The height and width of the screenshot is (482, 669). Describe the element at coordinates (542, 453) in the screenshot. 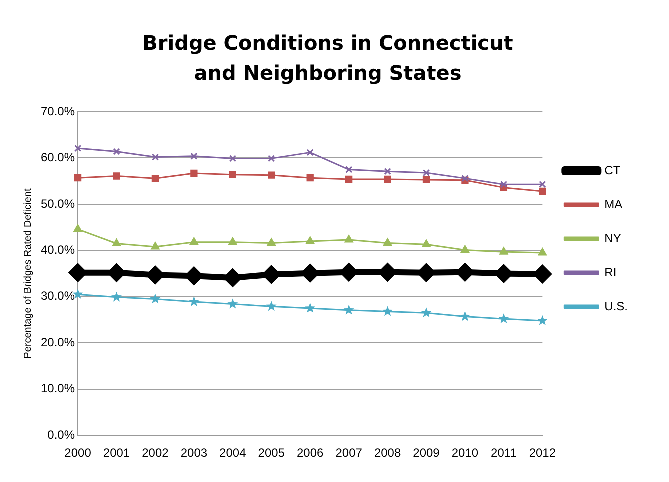

I see `x-tick-label: 2012` at that location.